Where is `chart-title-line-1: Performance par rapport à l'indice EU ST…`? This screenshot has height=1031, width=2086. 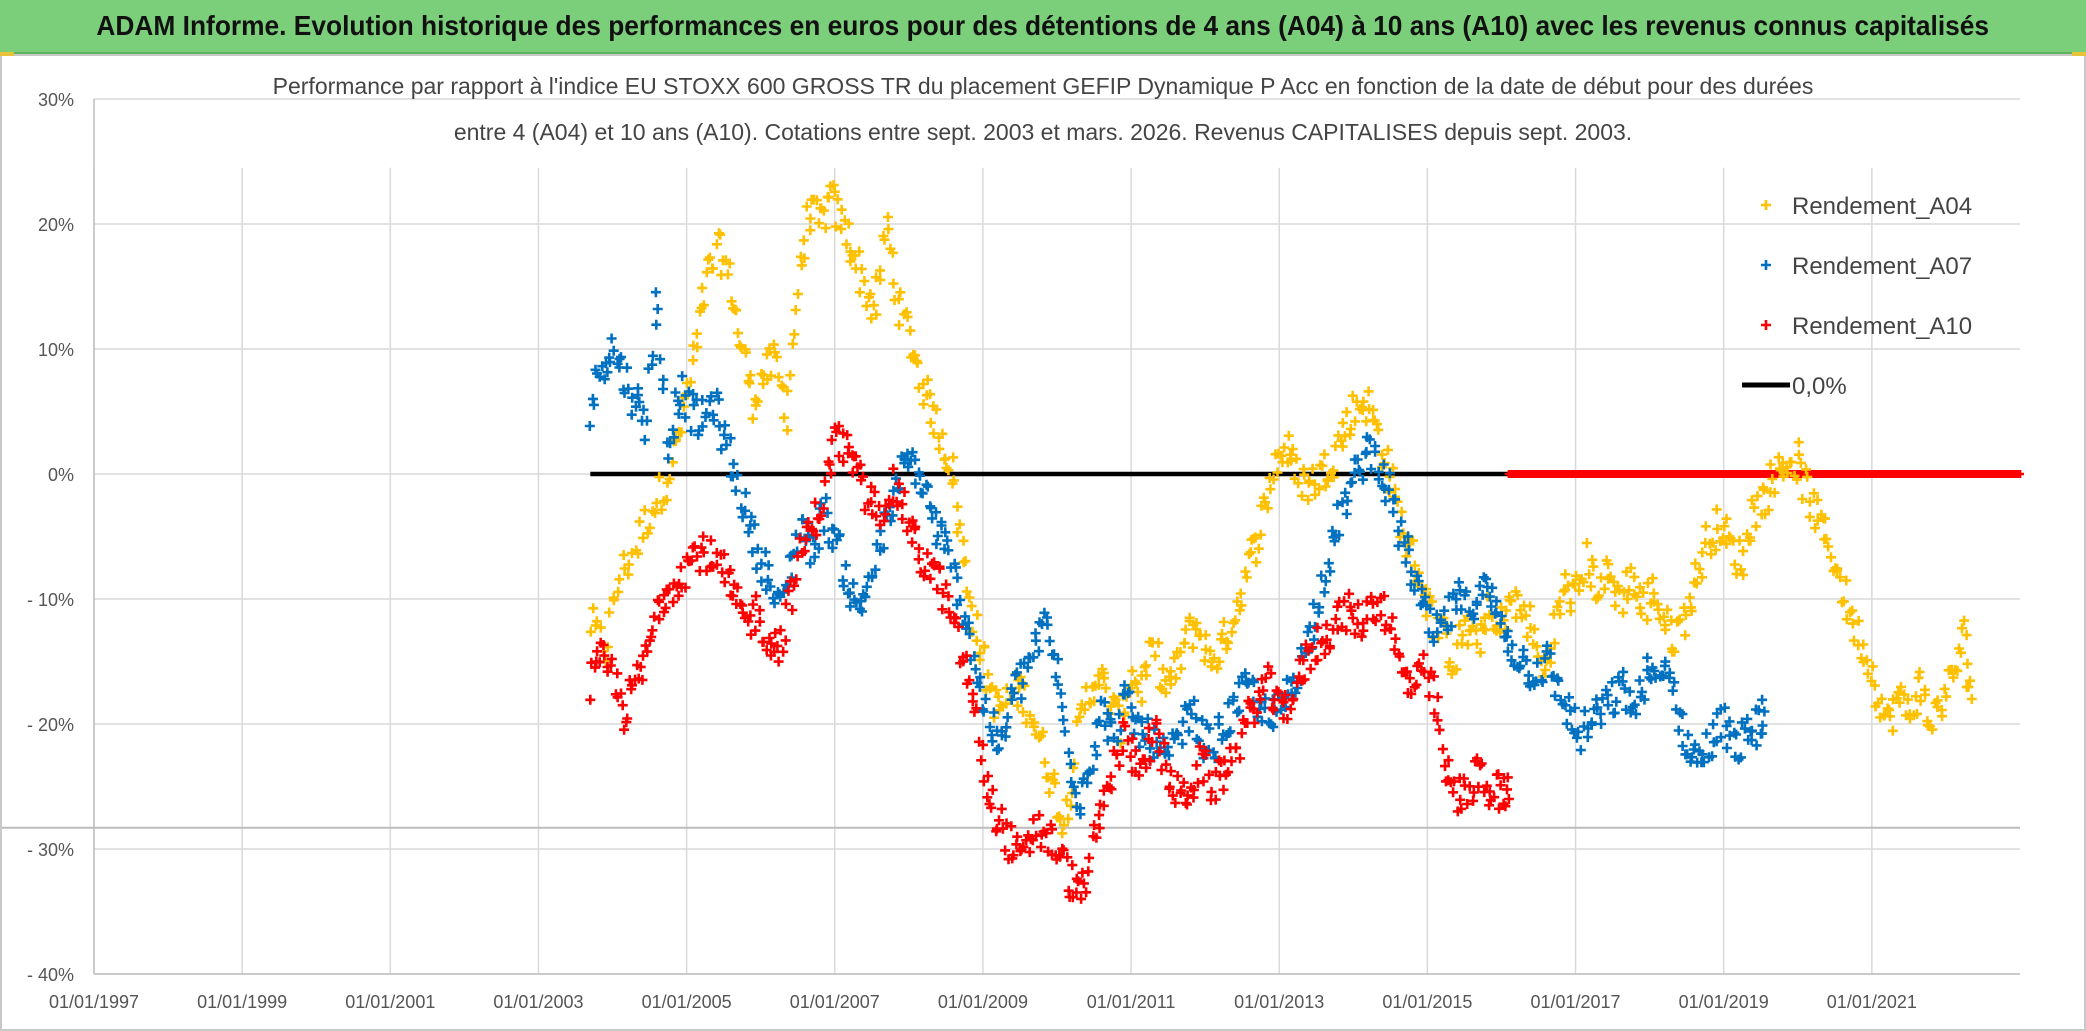 chart-title-line-1: Performance par rapport à l'indice EU ST… is located at coordinates (1043, 86).